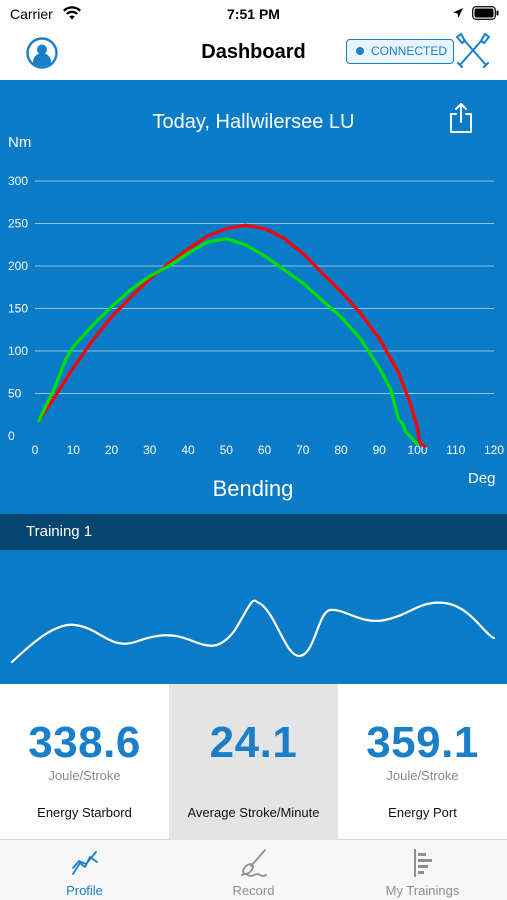 The width and height of the screenshot is (507, 900). I want to click on stroke-wave-graph, so click(253, 631).